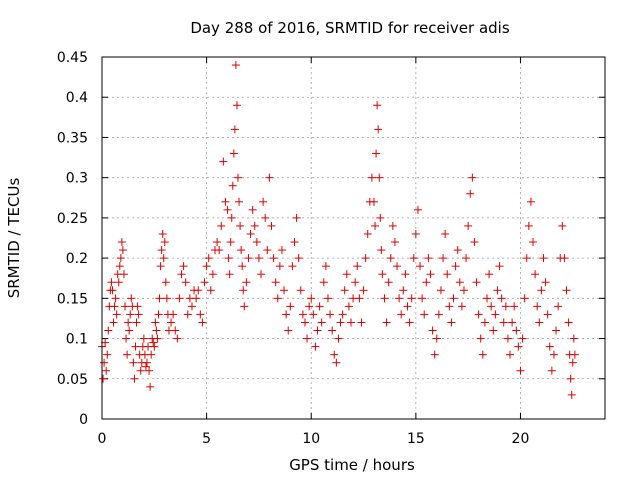 The image size is (640, 480). What do you see at coordinates (14, 238) in the screenshot?
I see `y-axis-label: SRMTID / TECUs` at bounding box center [14, 238].